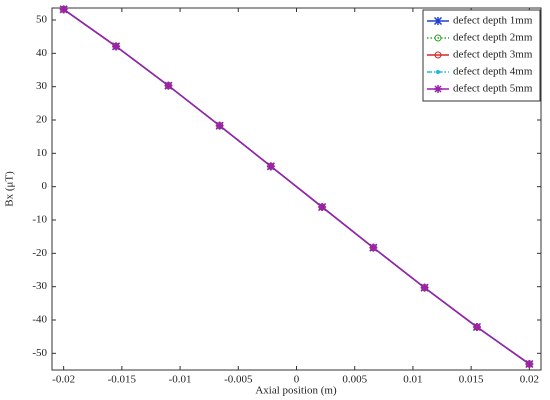 The height and width of the screenshot is (400, 550). I want to click on x-tick-label: 0.02, so click(529, 380).